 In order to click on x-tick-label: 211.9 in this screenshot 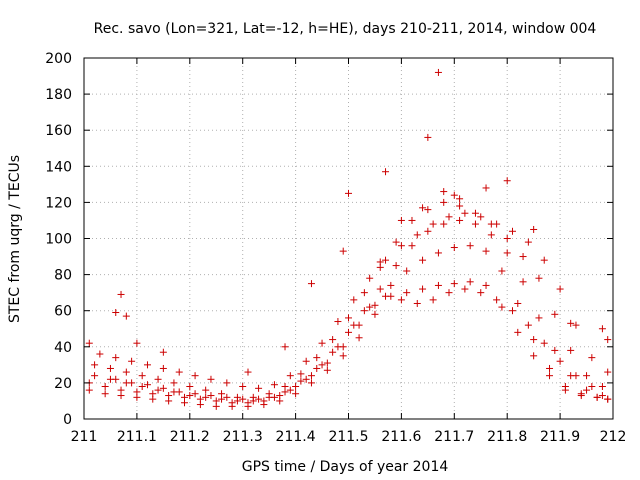, I will do `click(560, 437)`.